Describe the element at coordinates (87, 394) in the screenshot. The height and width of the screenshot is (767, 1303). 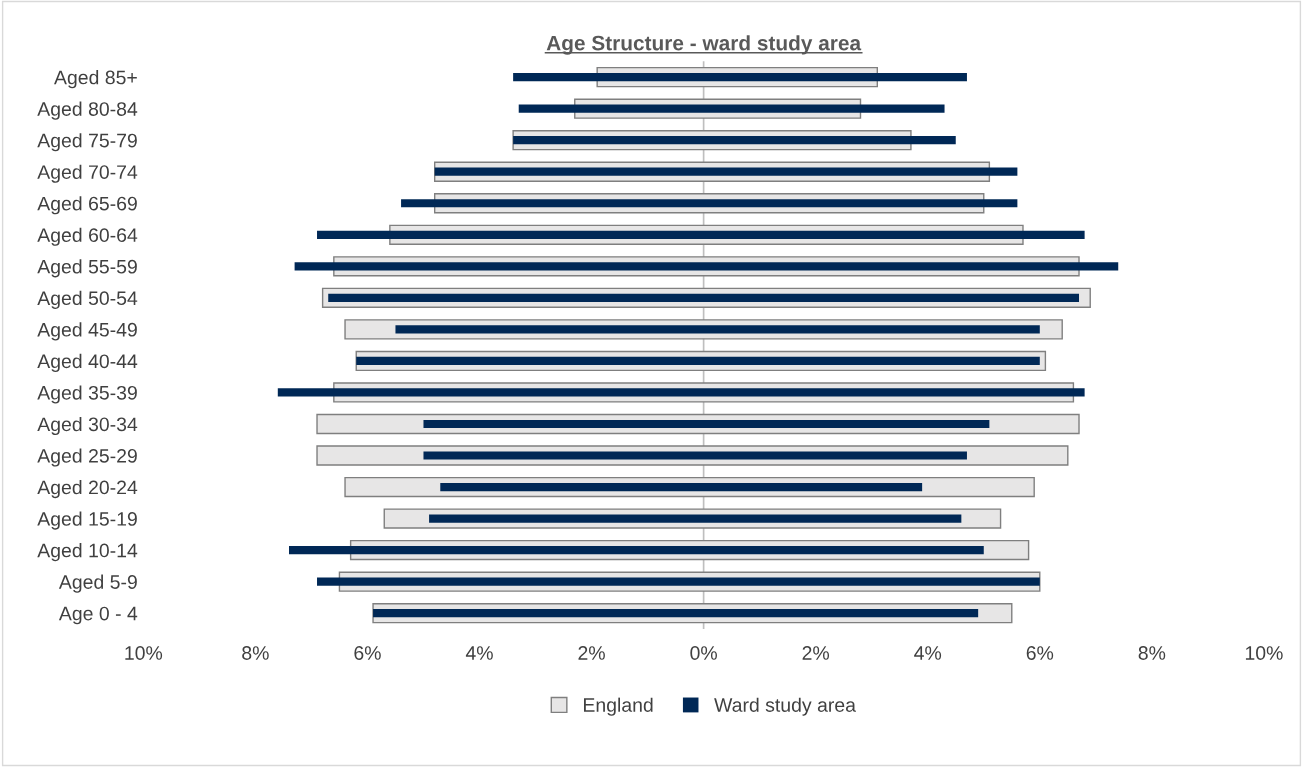
I see `y-tick-label: Aged 35-39` at that location.